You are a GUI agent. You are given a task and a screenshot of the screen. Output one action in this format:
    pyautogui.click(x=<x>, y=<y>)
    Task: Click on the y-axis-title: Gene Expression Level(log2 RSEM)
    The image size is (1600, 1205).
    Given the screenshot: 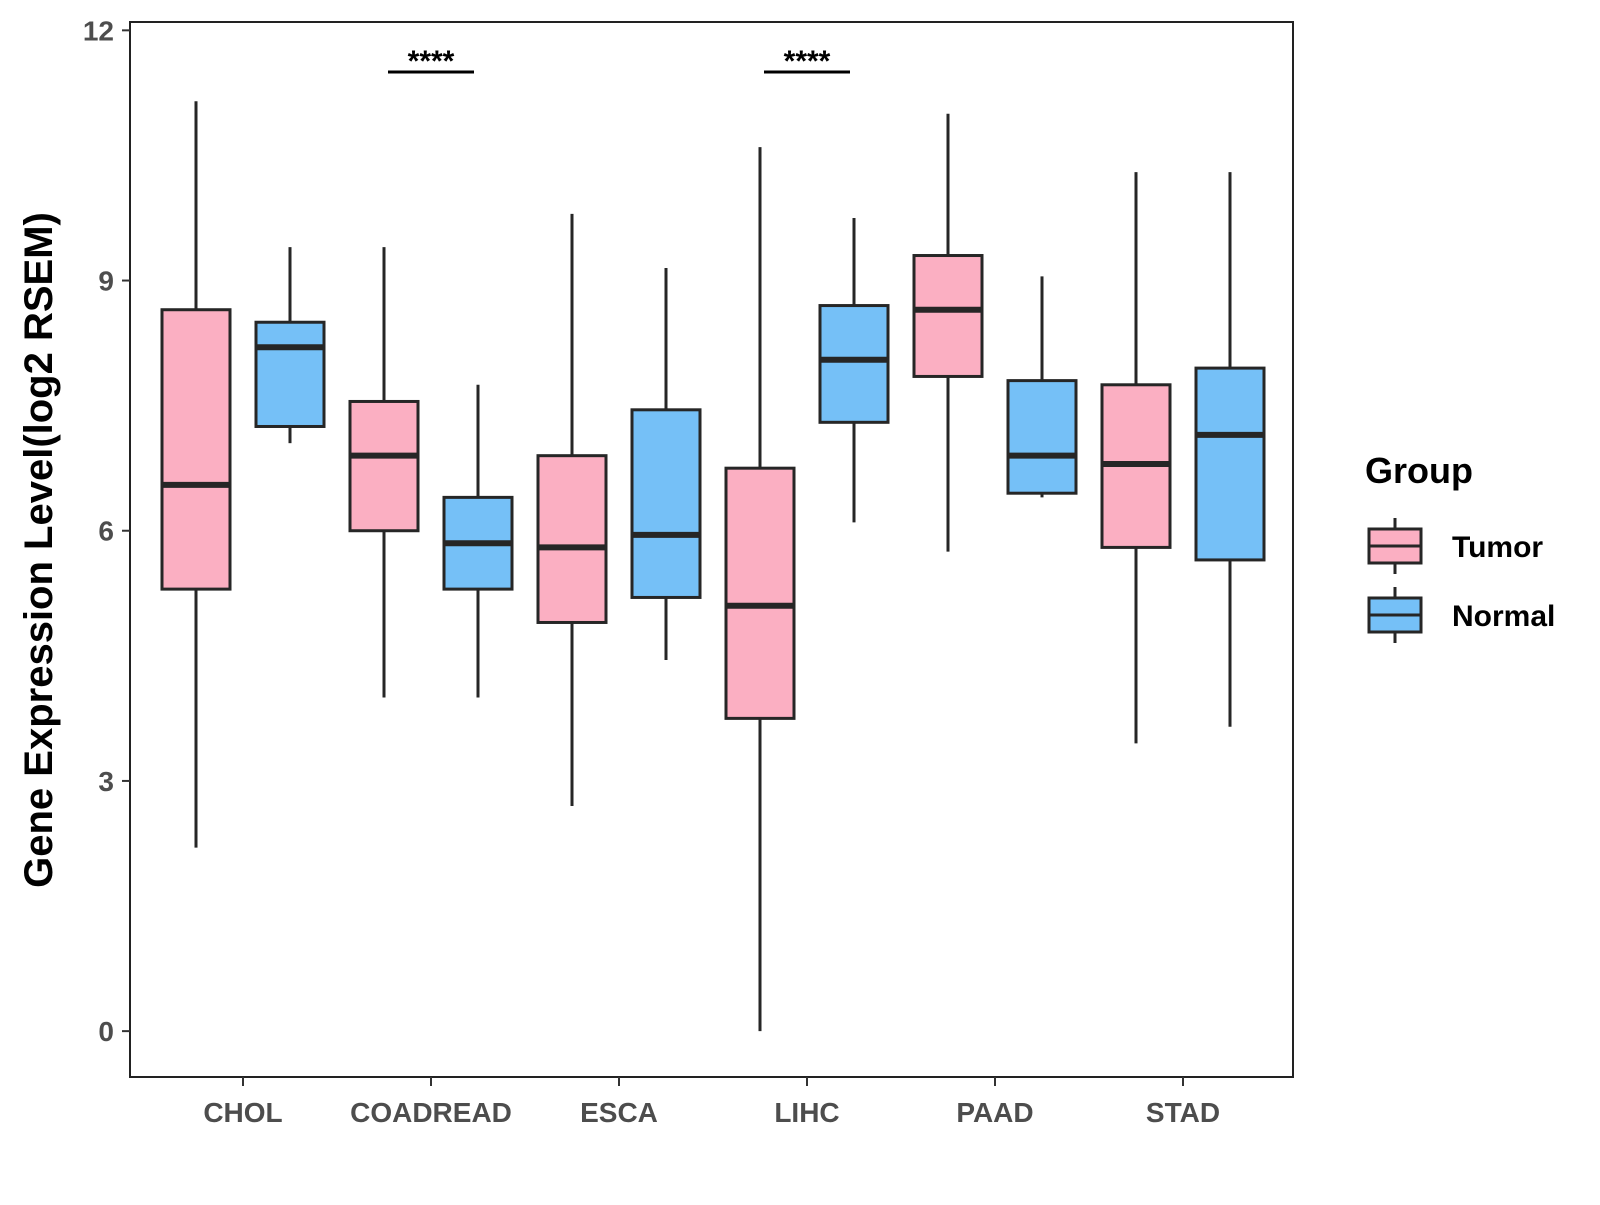 What is the action you would take?
    pyautogui.click(x=39, y=550)
    